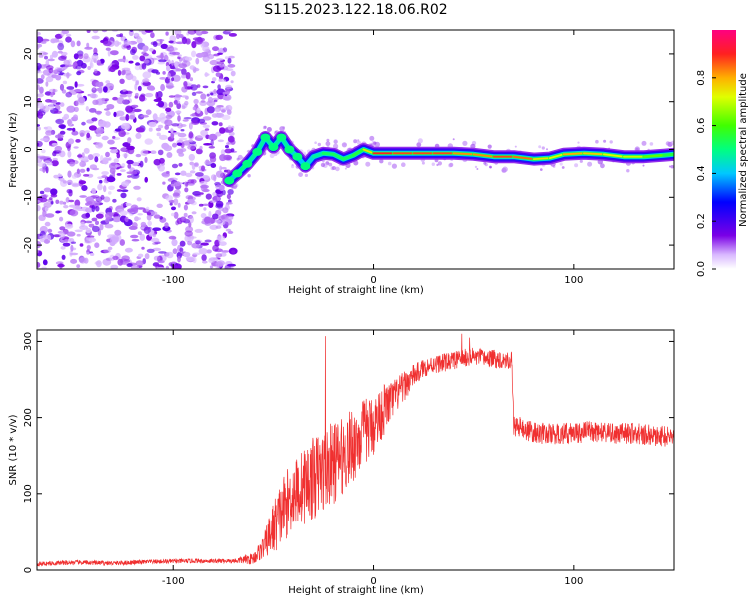 The height and width of the screenshot is (600, 750). I want to click on colorbar-tick-label: 0.6, so click(701, 126).